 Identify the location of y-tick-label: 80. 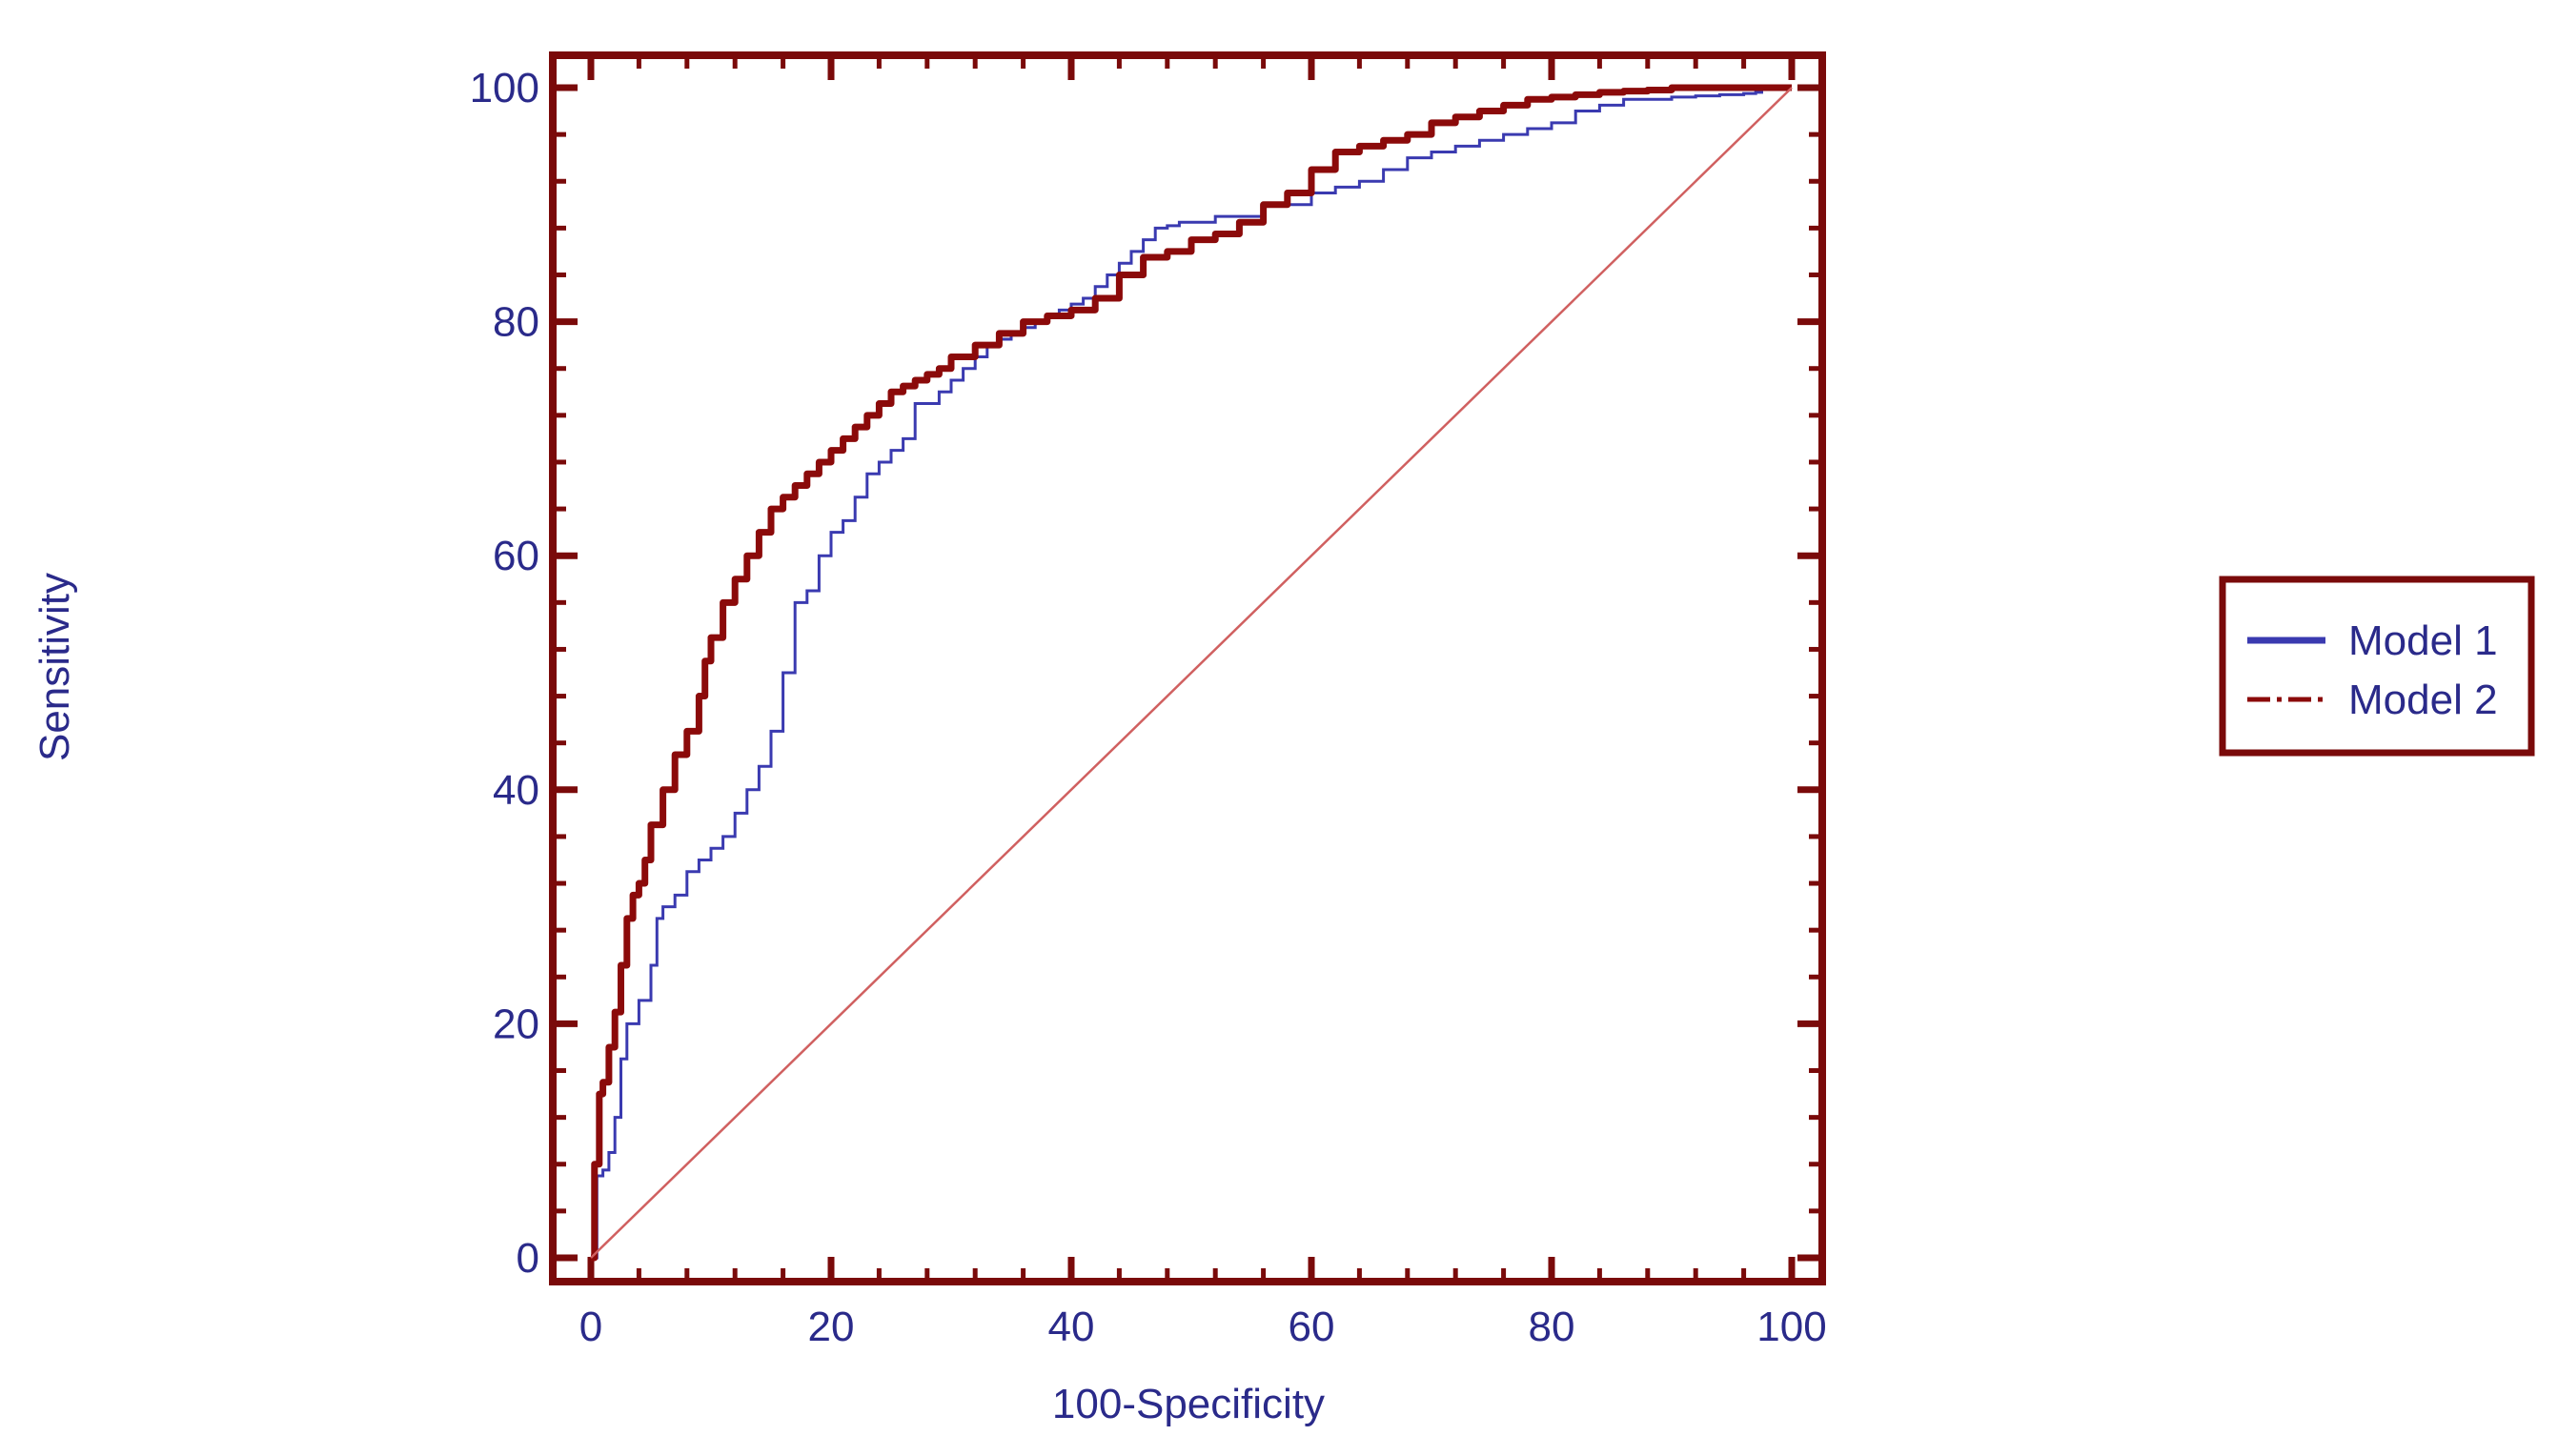
(516, 322).